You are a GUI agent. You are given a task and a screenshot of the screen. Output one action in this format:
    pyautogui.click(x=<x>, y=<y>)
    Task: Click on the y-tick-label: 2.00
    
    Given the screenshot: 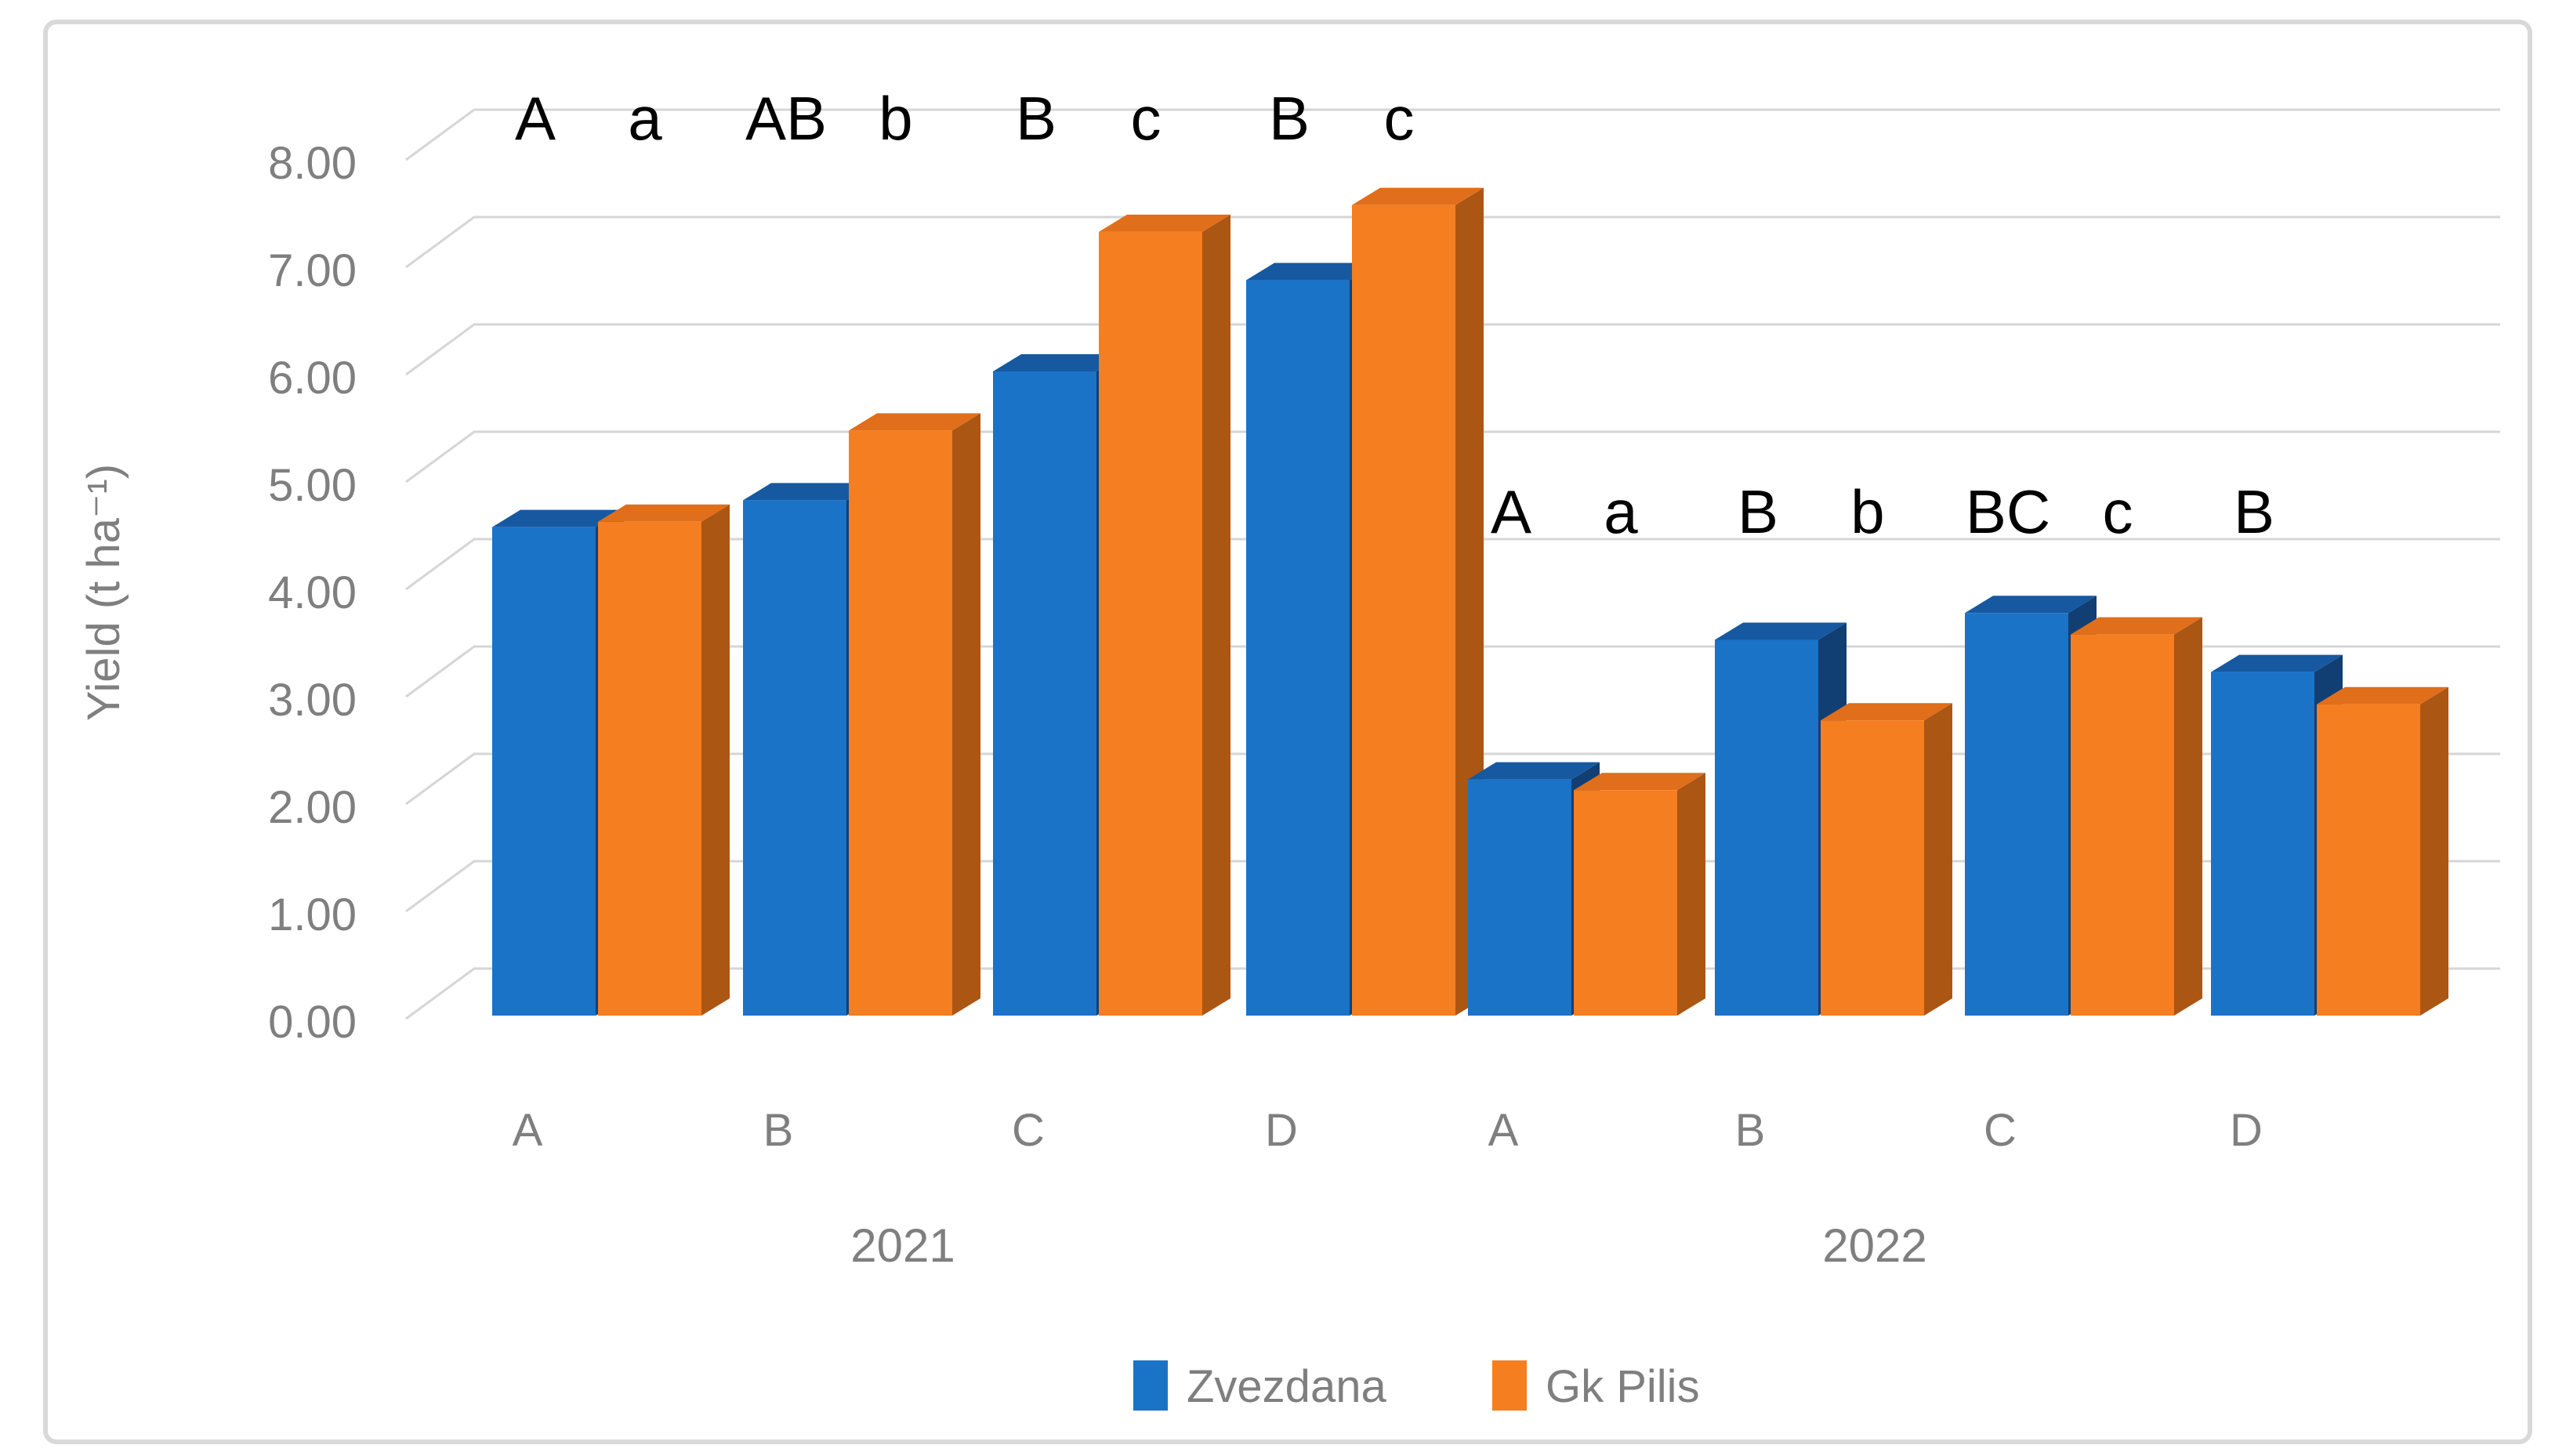 What is the action you would take?
    pyautogui.click(x=312, y=807)
    